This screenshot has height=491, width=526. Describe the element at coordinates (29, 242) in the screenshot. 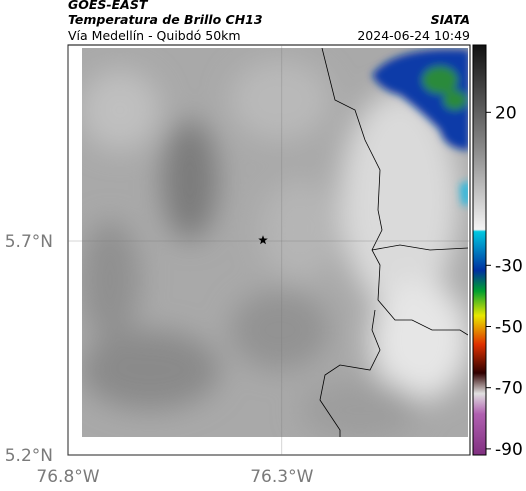

I see `y-tick-label: 5.7°N` at that location.